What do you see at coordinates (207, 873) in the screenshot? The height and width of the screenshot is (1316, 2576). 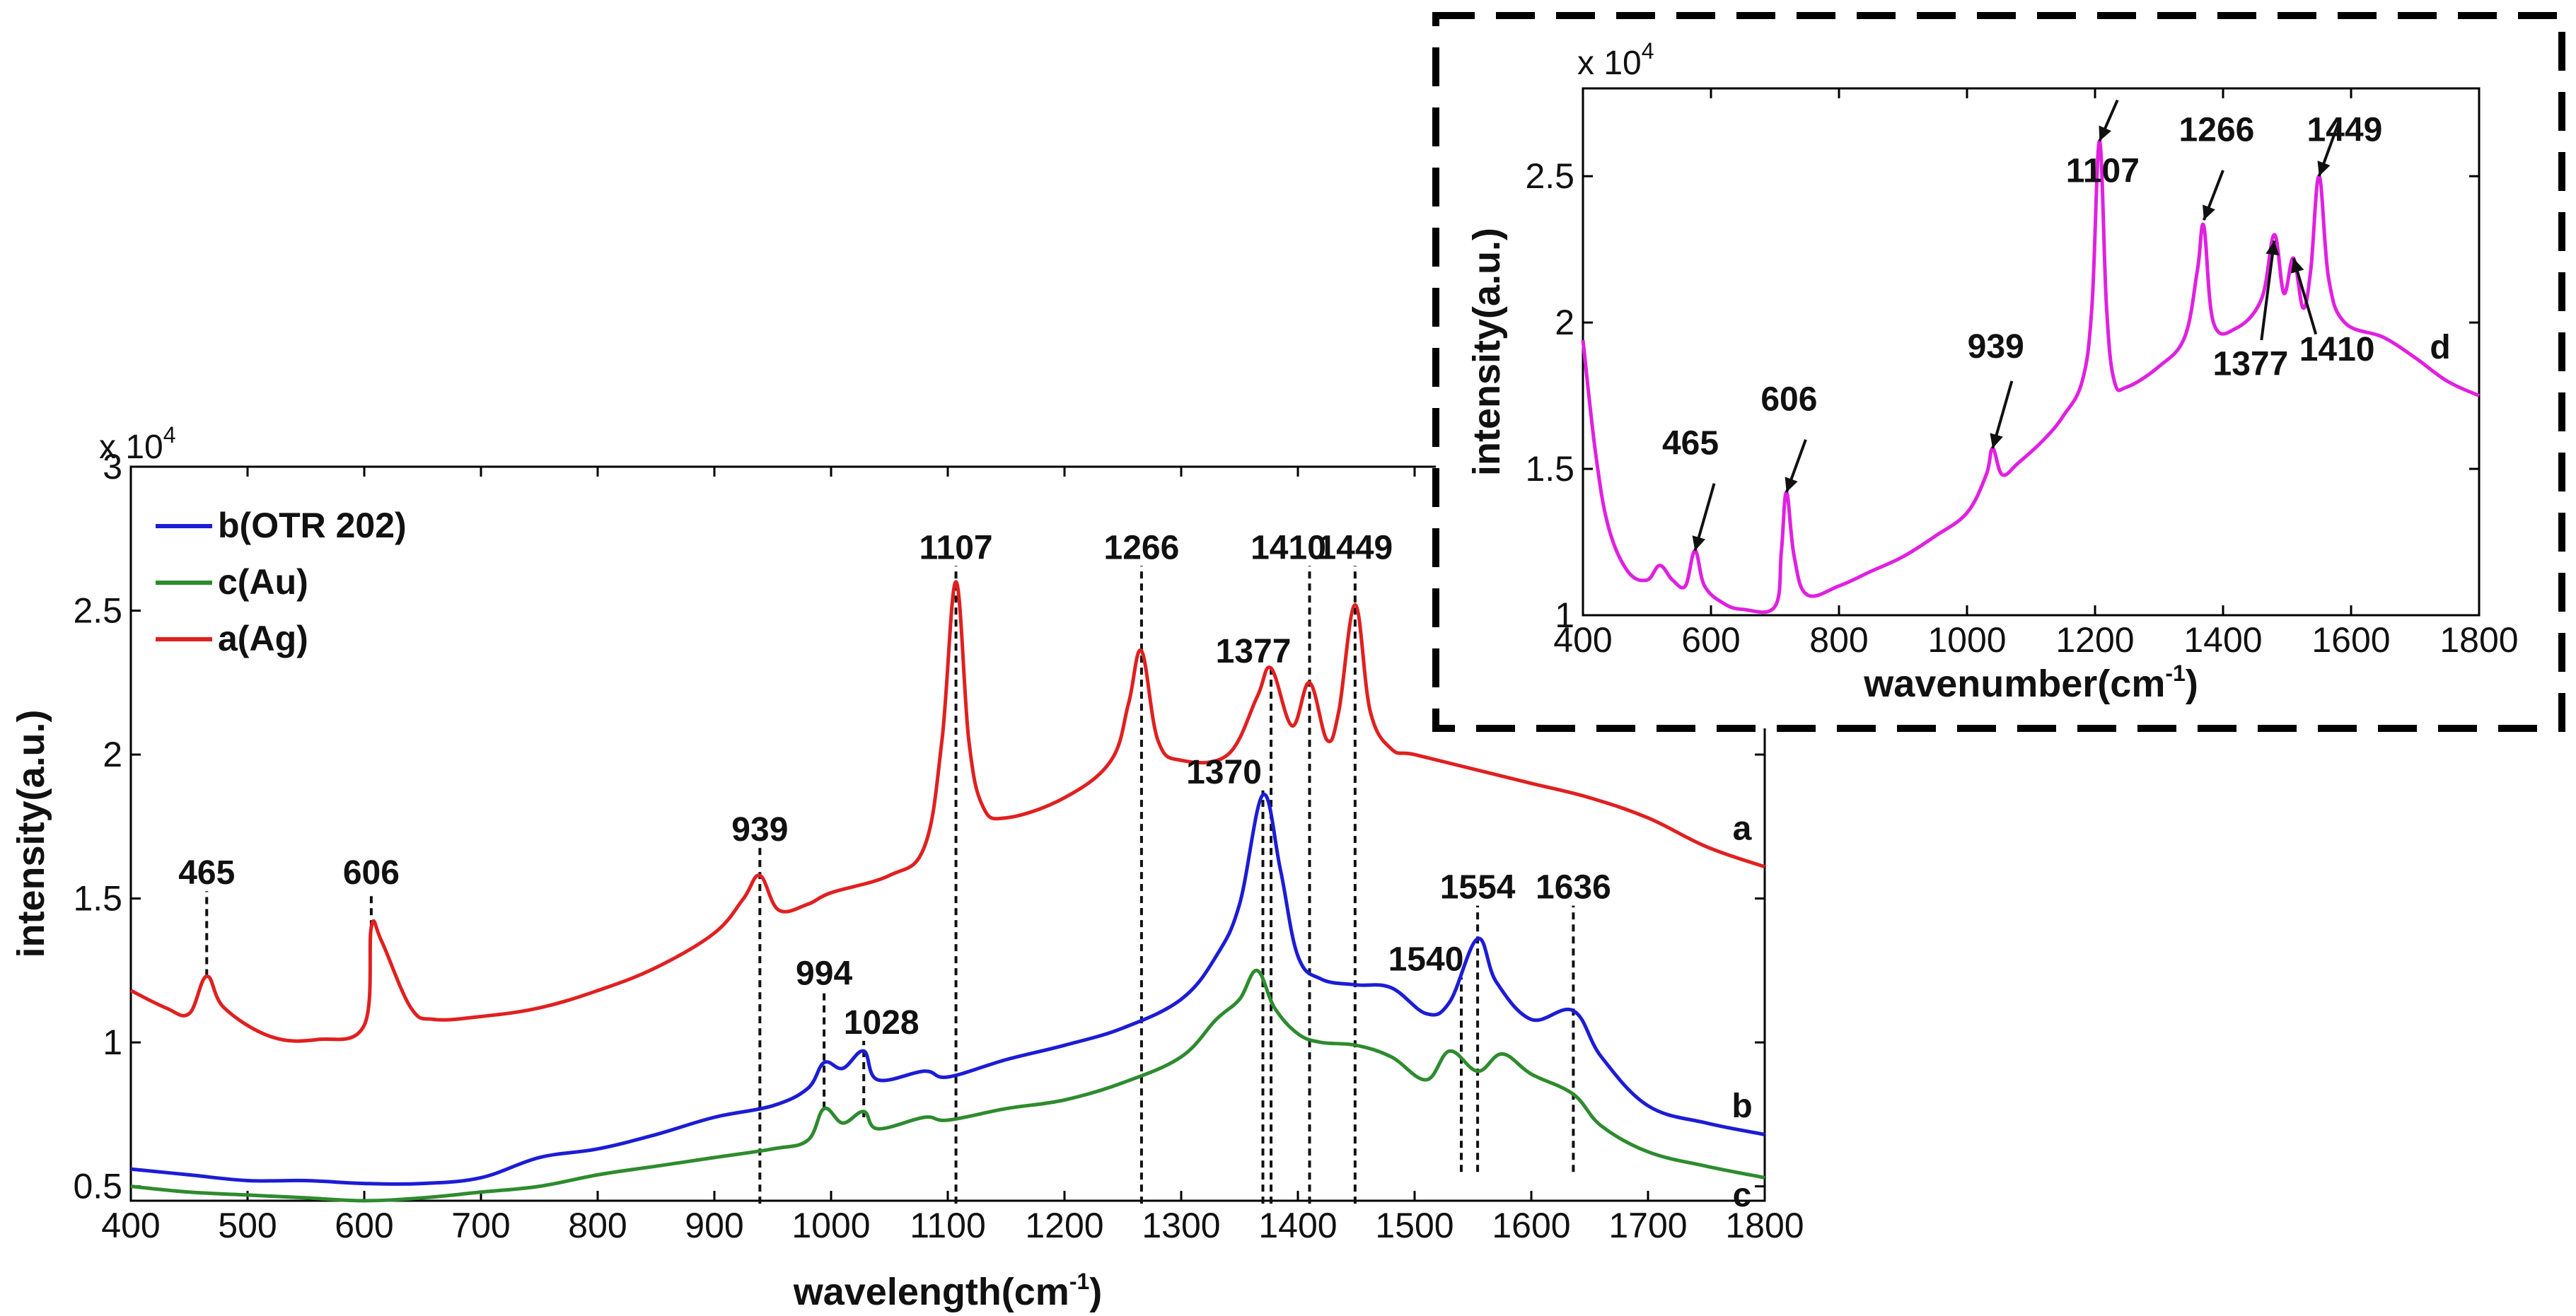 I see `peak-label-465: 465` at bounding box center [207, 873].